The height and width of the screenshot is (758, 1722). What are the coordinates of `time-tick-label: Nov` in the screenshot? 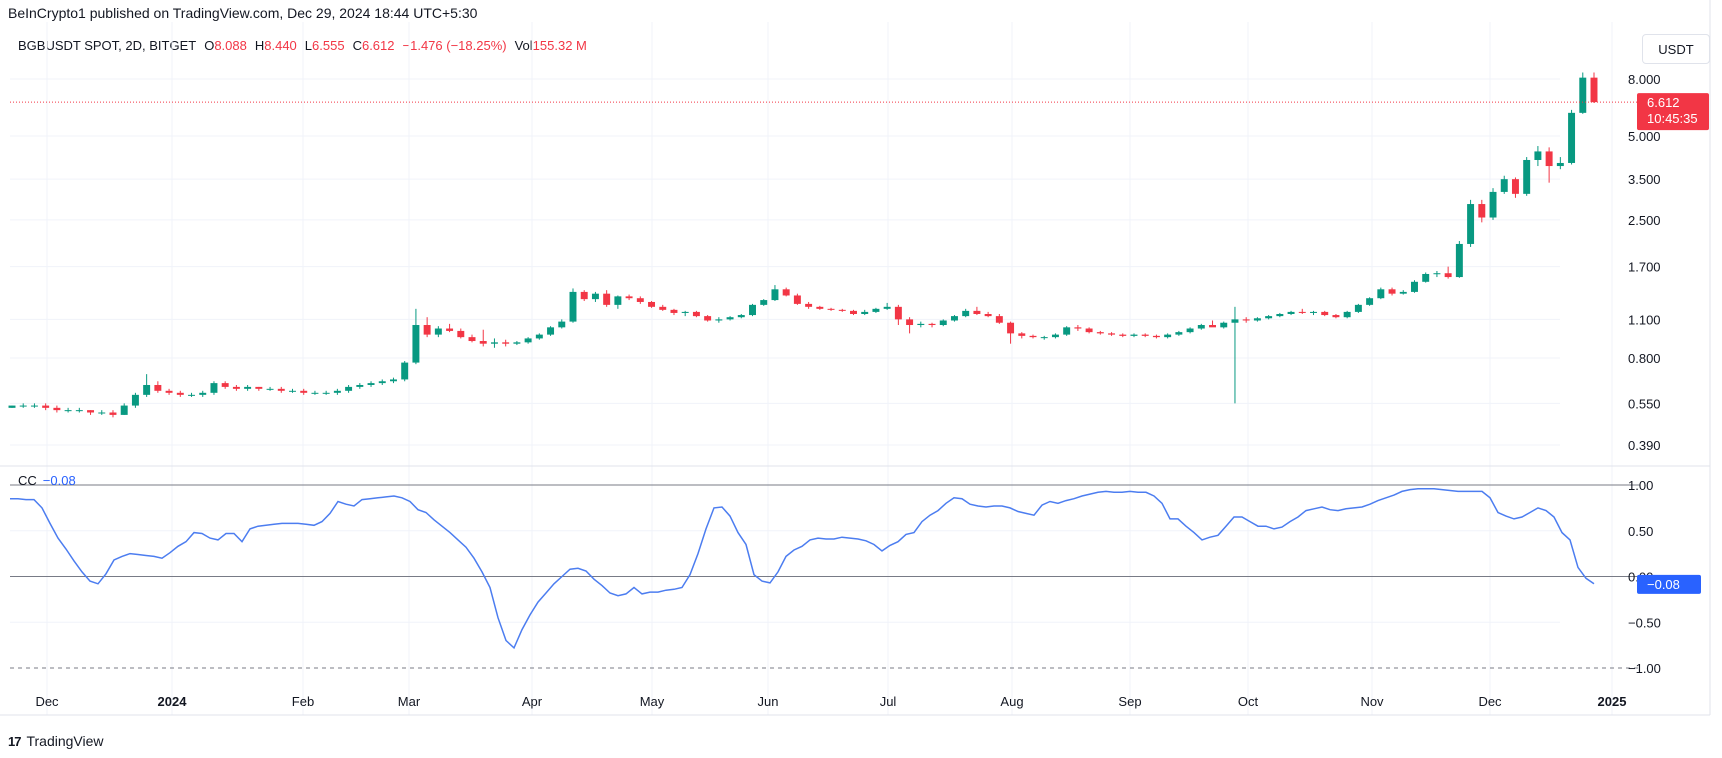 It's located at (1372, 701).